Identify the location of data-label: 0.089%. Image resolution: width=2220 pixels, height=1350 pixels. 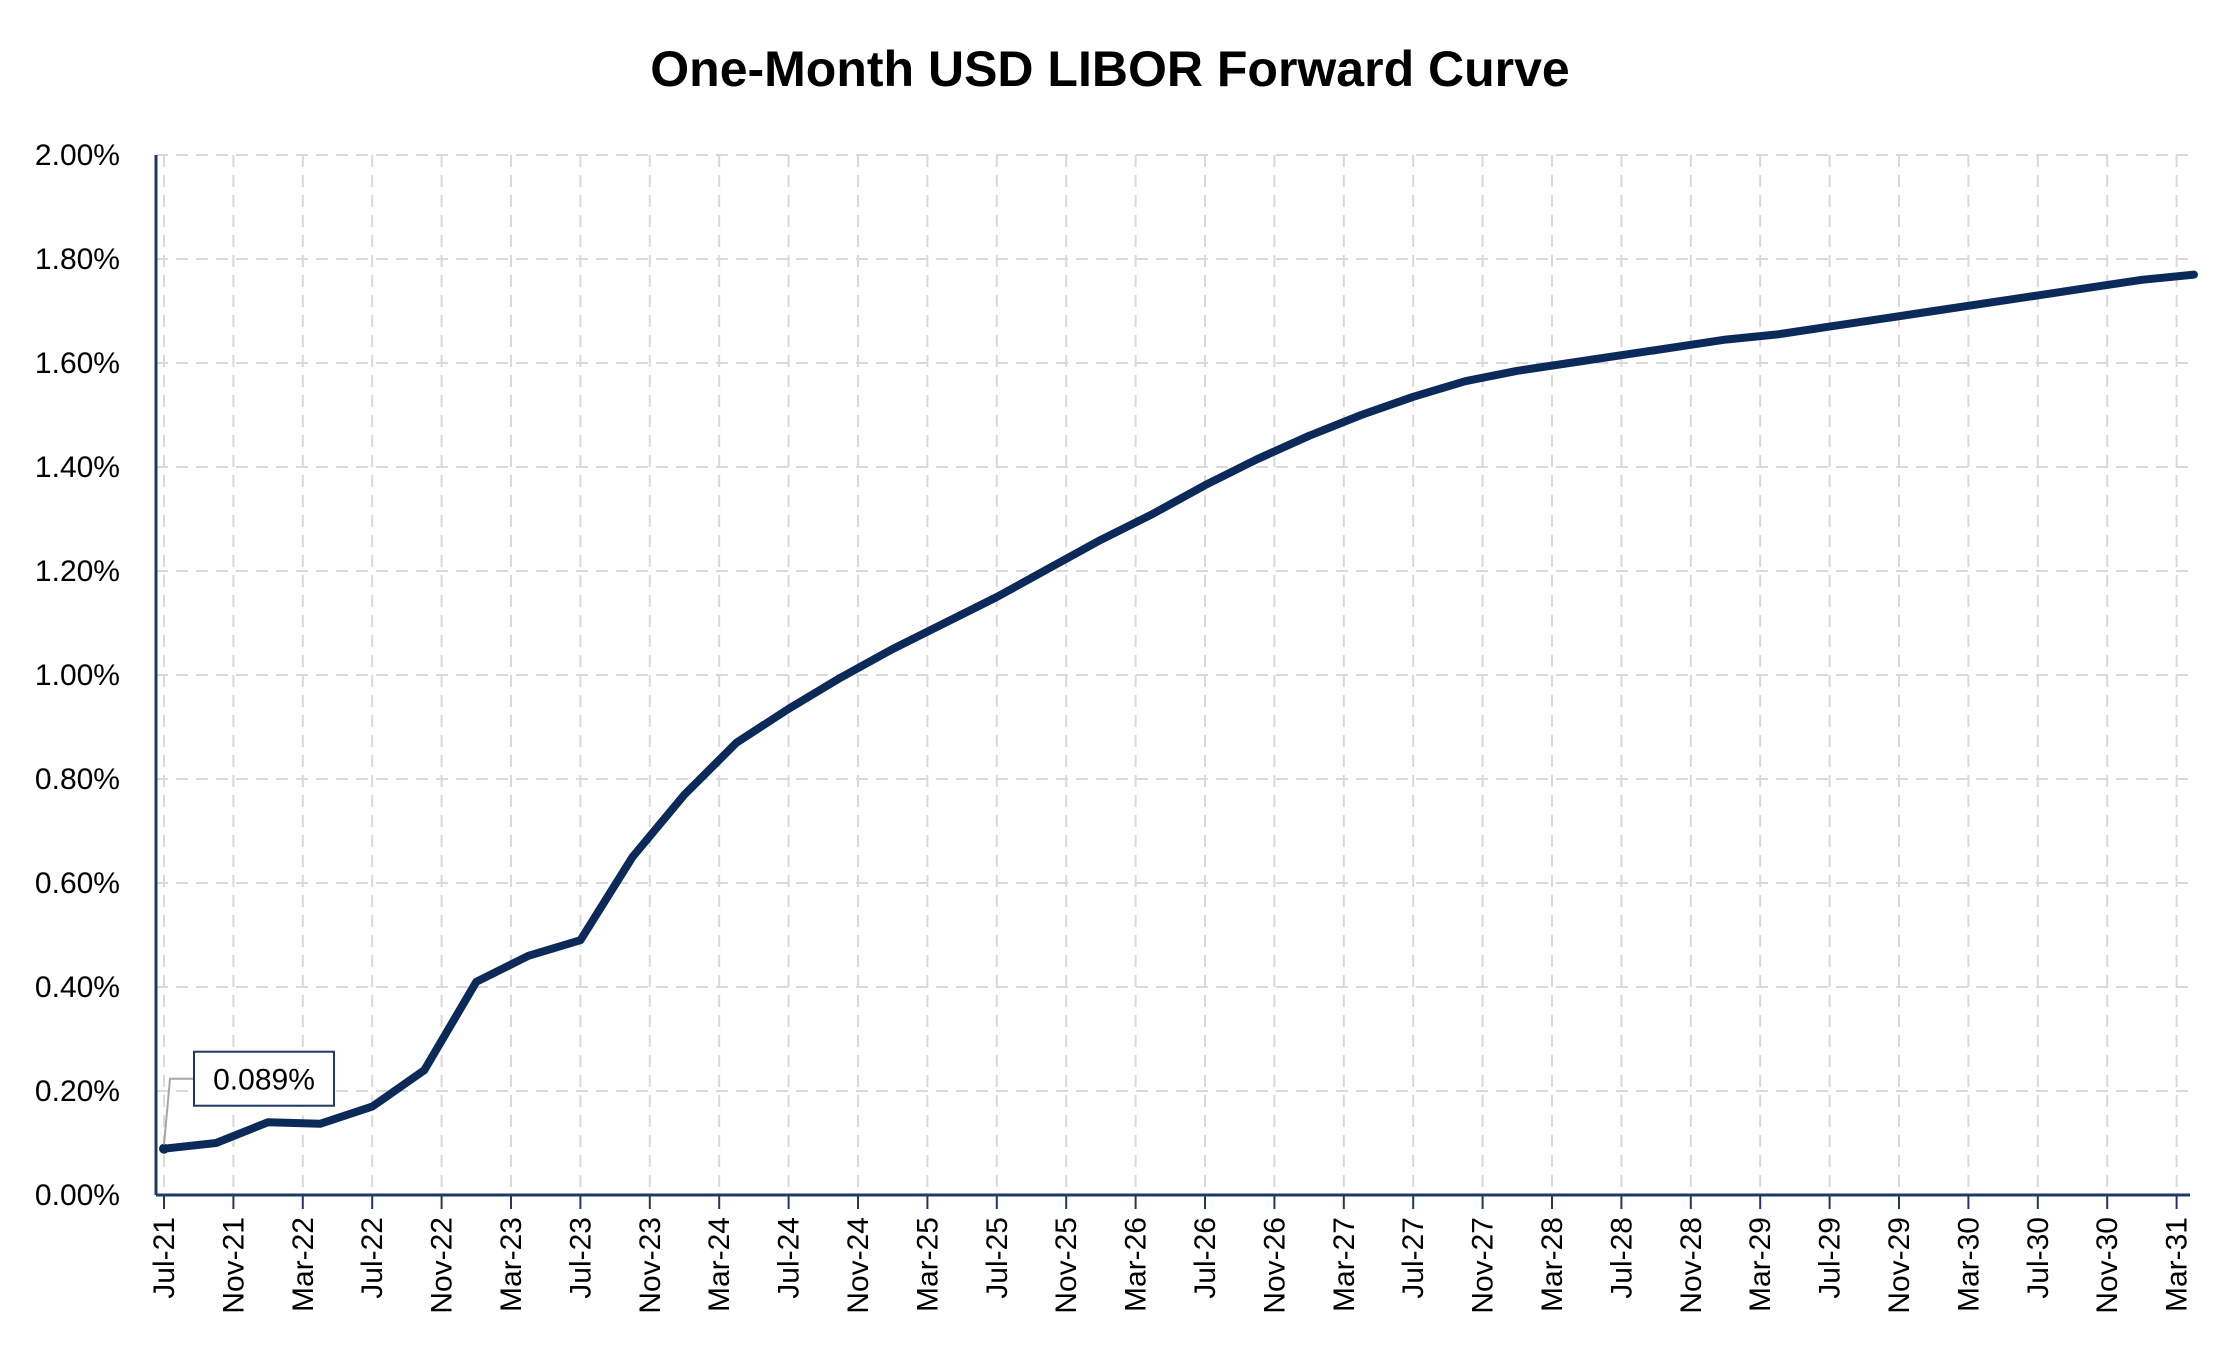
(264, 1080).